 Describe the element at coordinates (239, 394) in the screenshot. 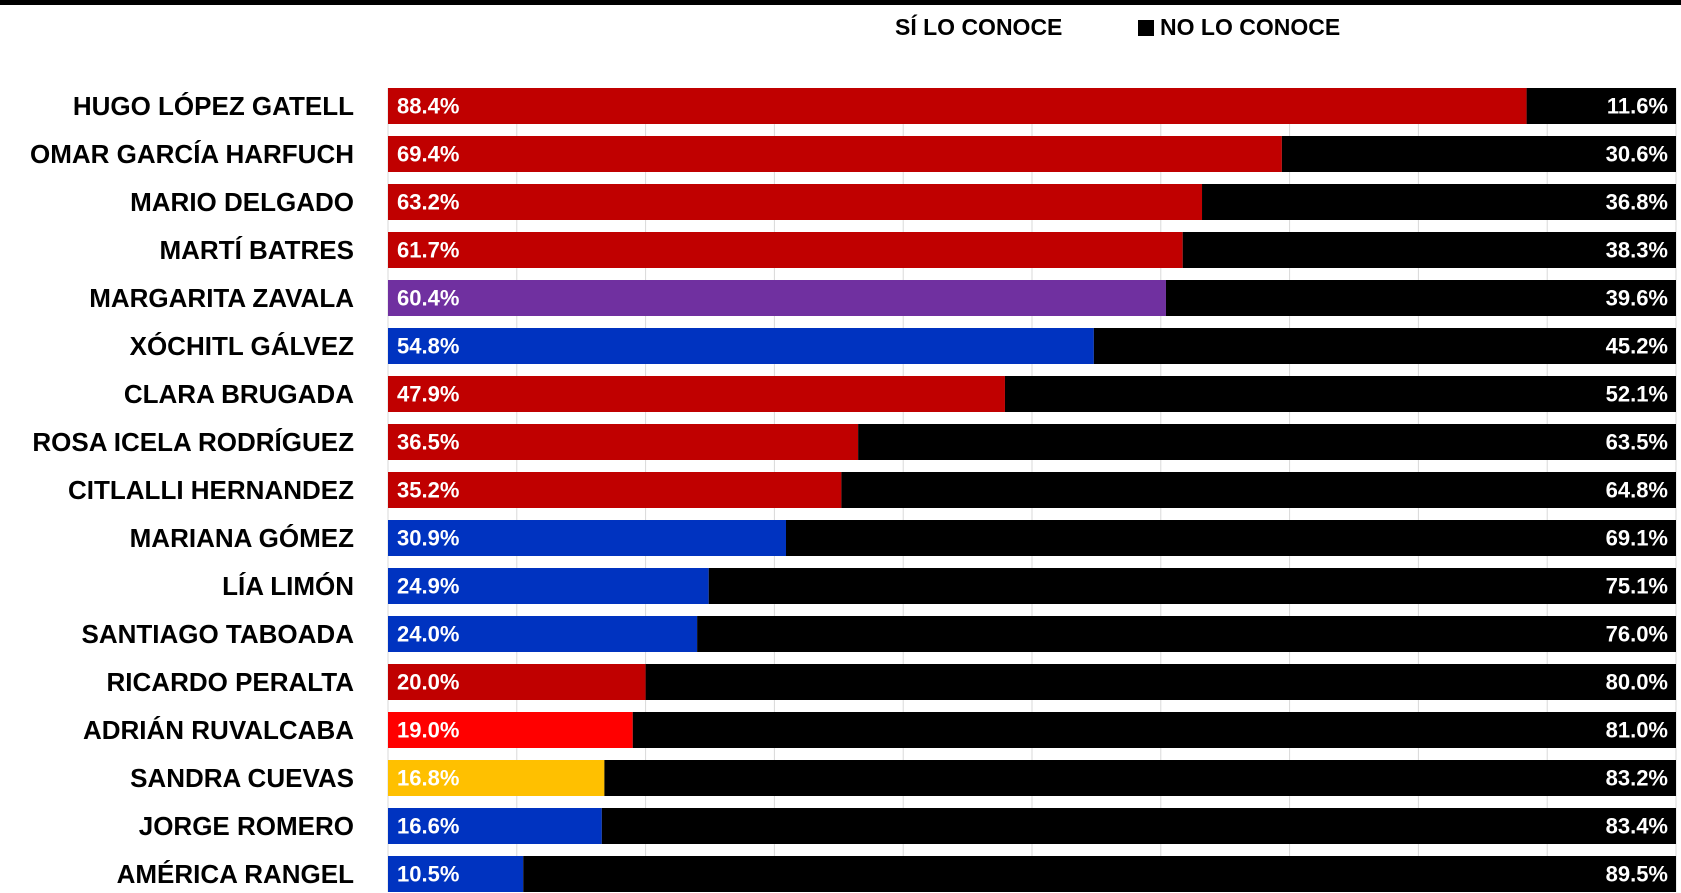

I see `category-label: CLARA BRUGADA` at that location.